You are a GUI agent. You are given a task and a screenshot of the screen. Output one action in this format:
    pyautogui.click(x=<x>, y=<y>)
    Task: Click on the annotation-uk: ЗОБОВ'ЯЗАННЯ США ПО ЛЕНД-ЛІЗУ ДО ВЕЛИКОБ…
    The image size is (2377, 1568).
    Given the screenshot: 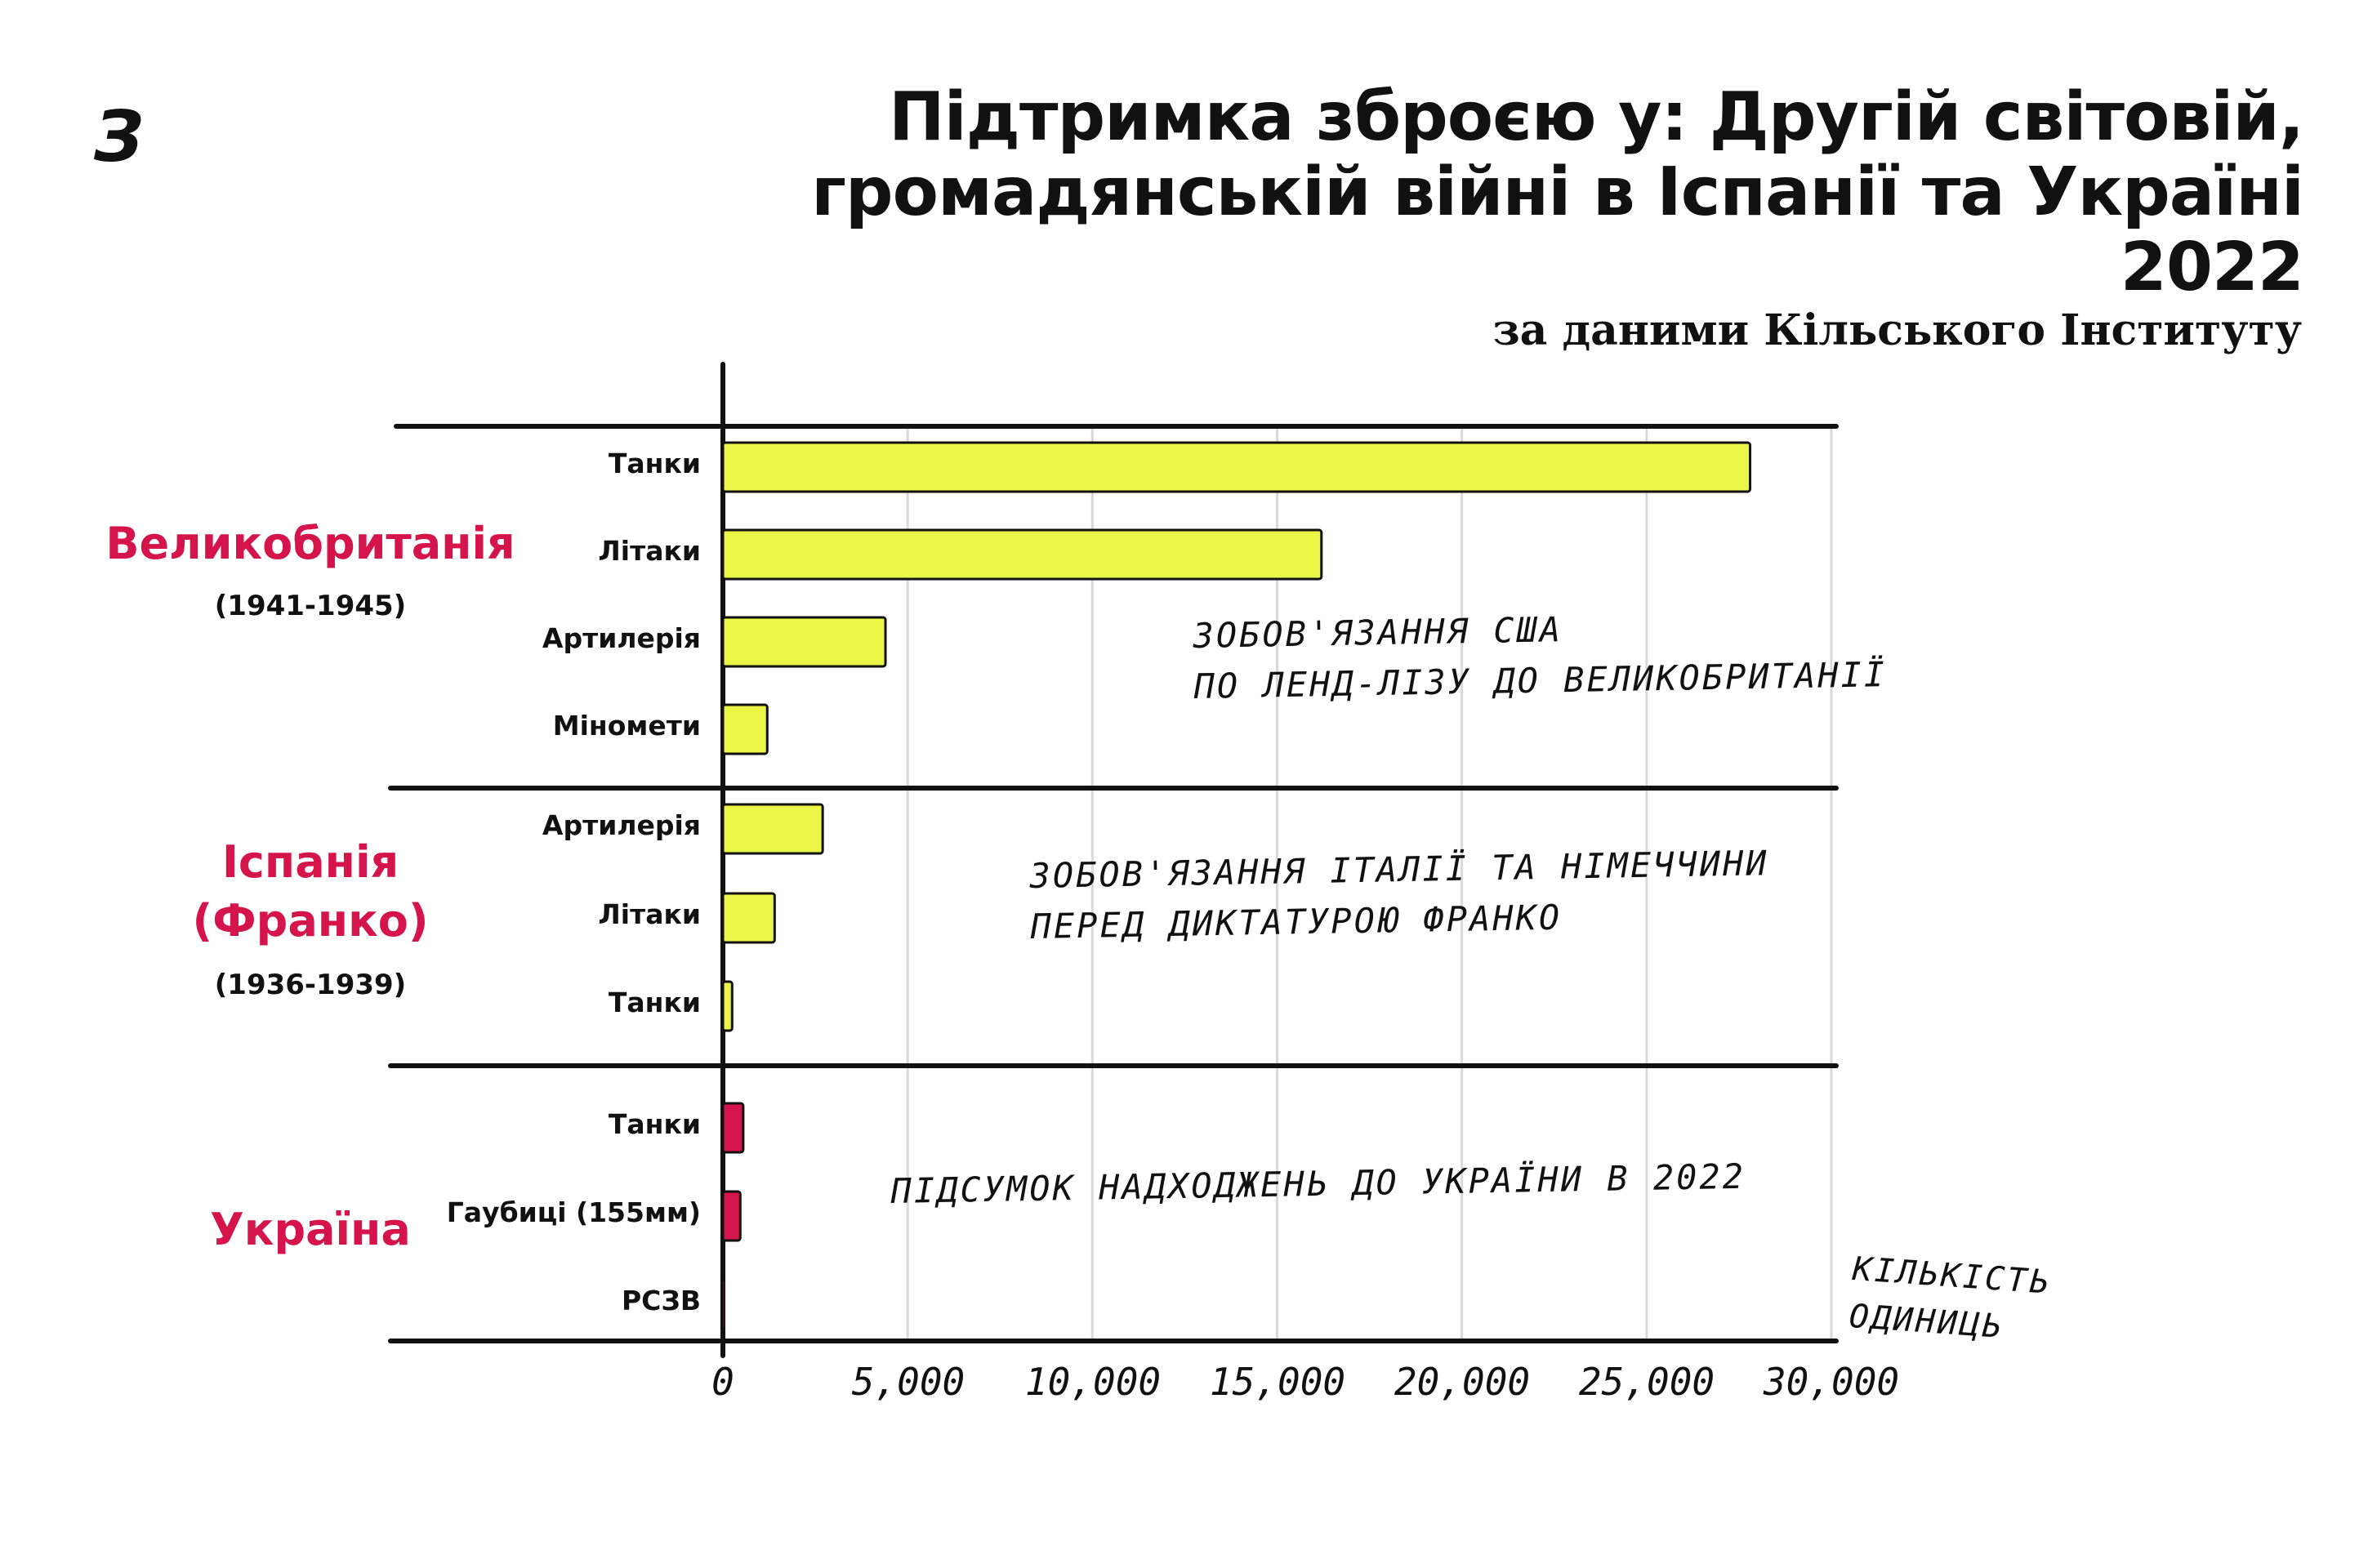 What is the action you would take?
    pyautogui.click(x=1540, y=655)
    